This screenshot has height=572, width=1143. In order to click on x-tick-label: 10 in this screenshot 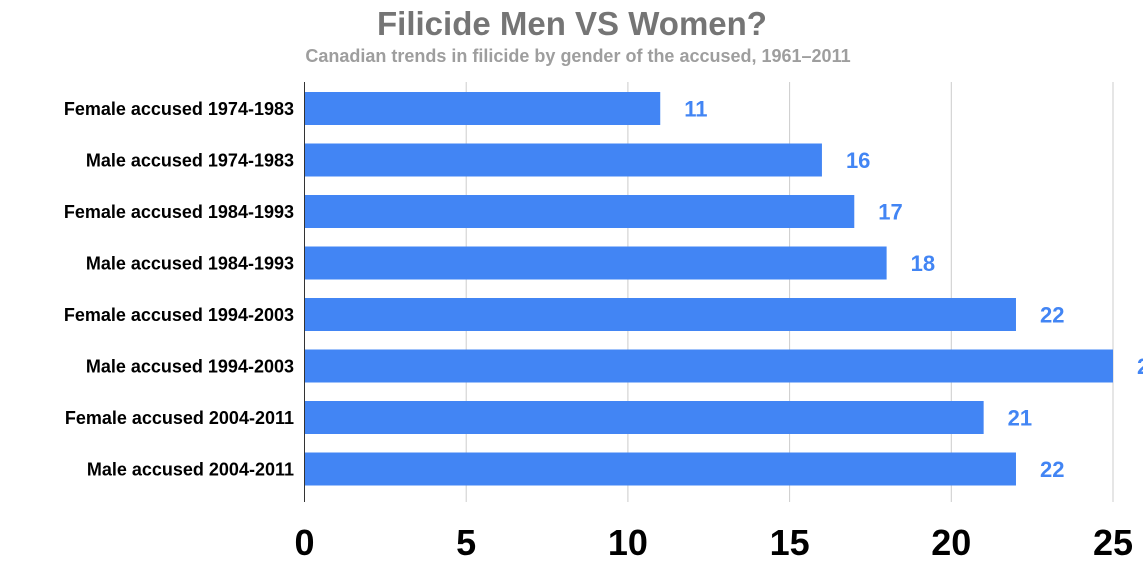, I will do `click(628, 542)`.